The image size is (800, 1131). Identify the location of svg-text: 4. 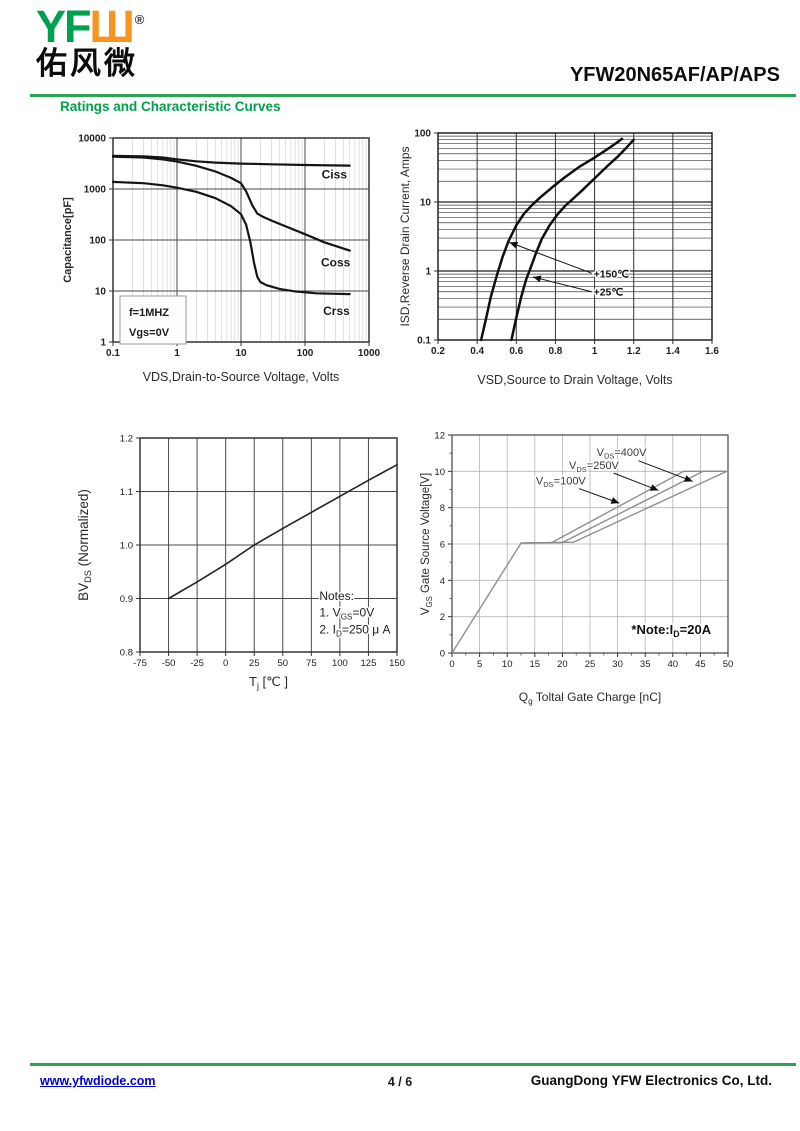
(442, 581).